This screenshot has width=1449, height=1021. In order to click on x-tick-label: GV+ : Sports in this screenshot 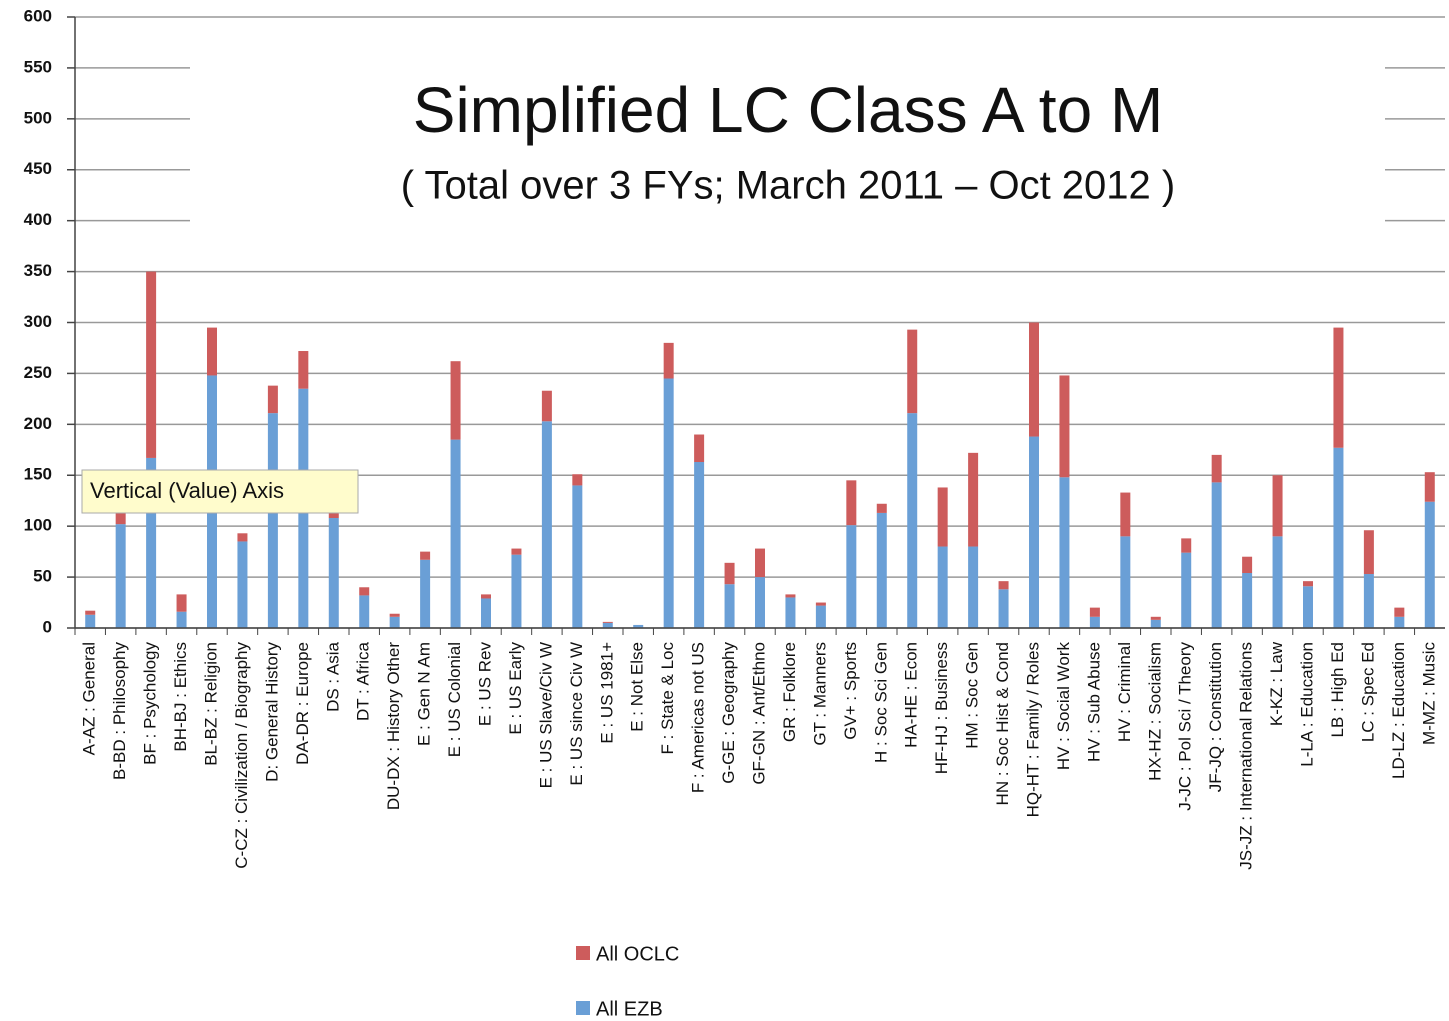, I will do `click(850, 691)`.